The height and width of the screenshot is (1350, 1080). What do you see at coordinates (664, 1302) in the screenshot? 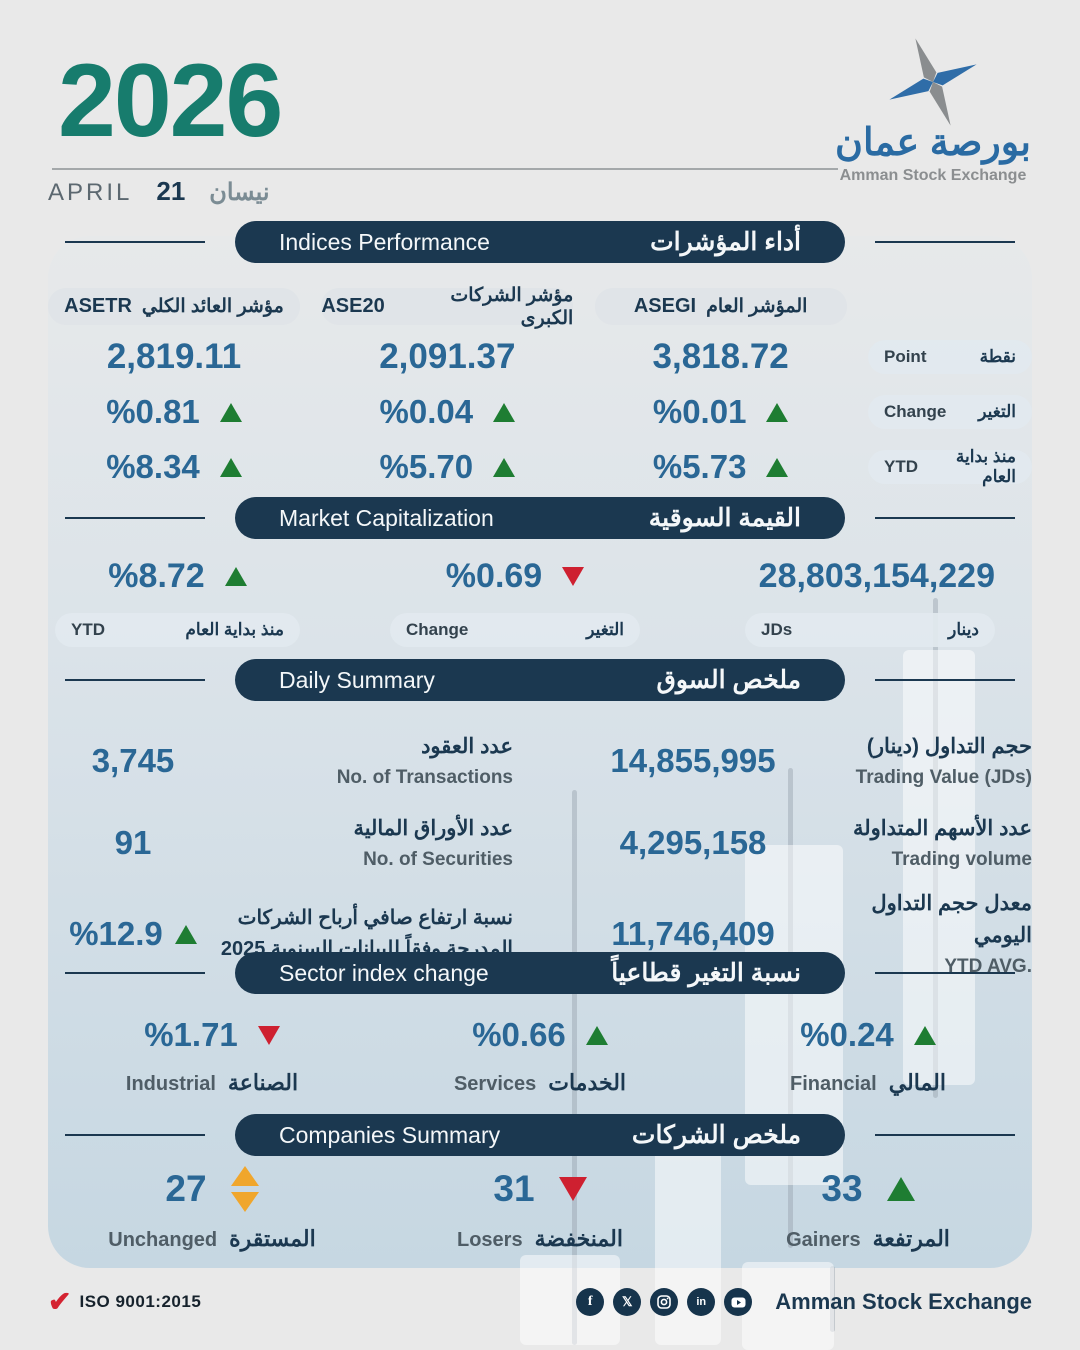
I see `instagram-icon` at bounding box center [664, 1302].